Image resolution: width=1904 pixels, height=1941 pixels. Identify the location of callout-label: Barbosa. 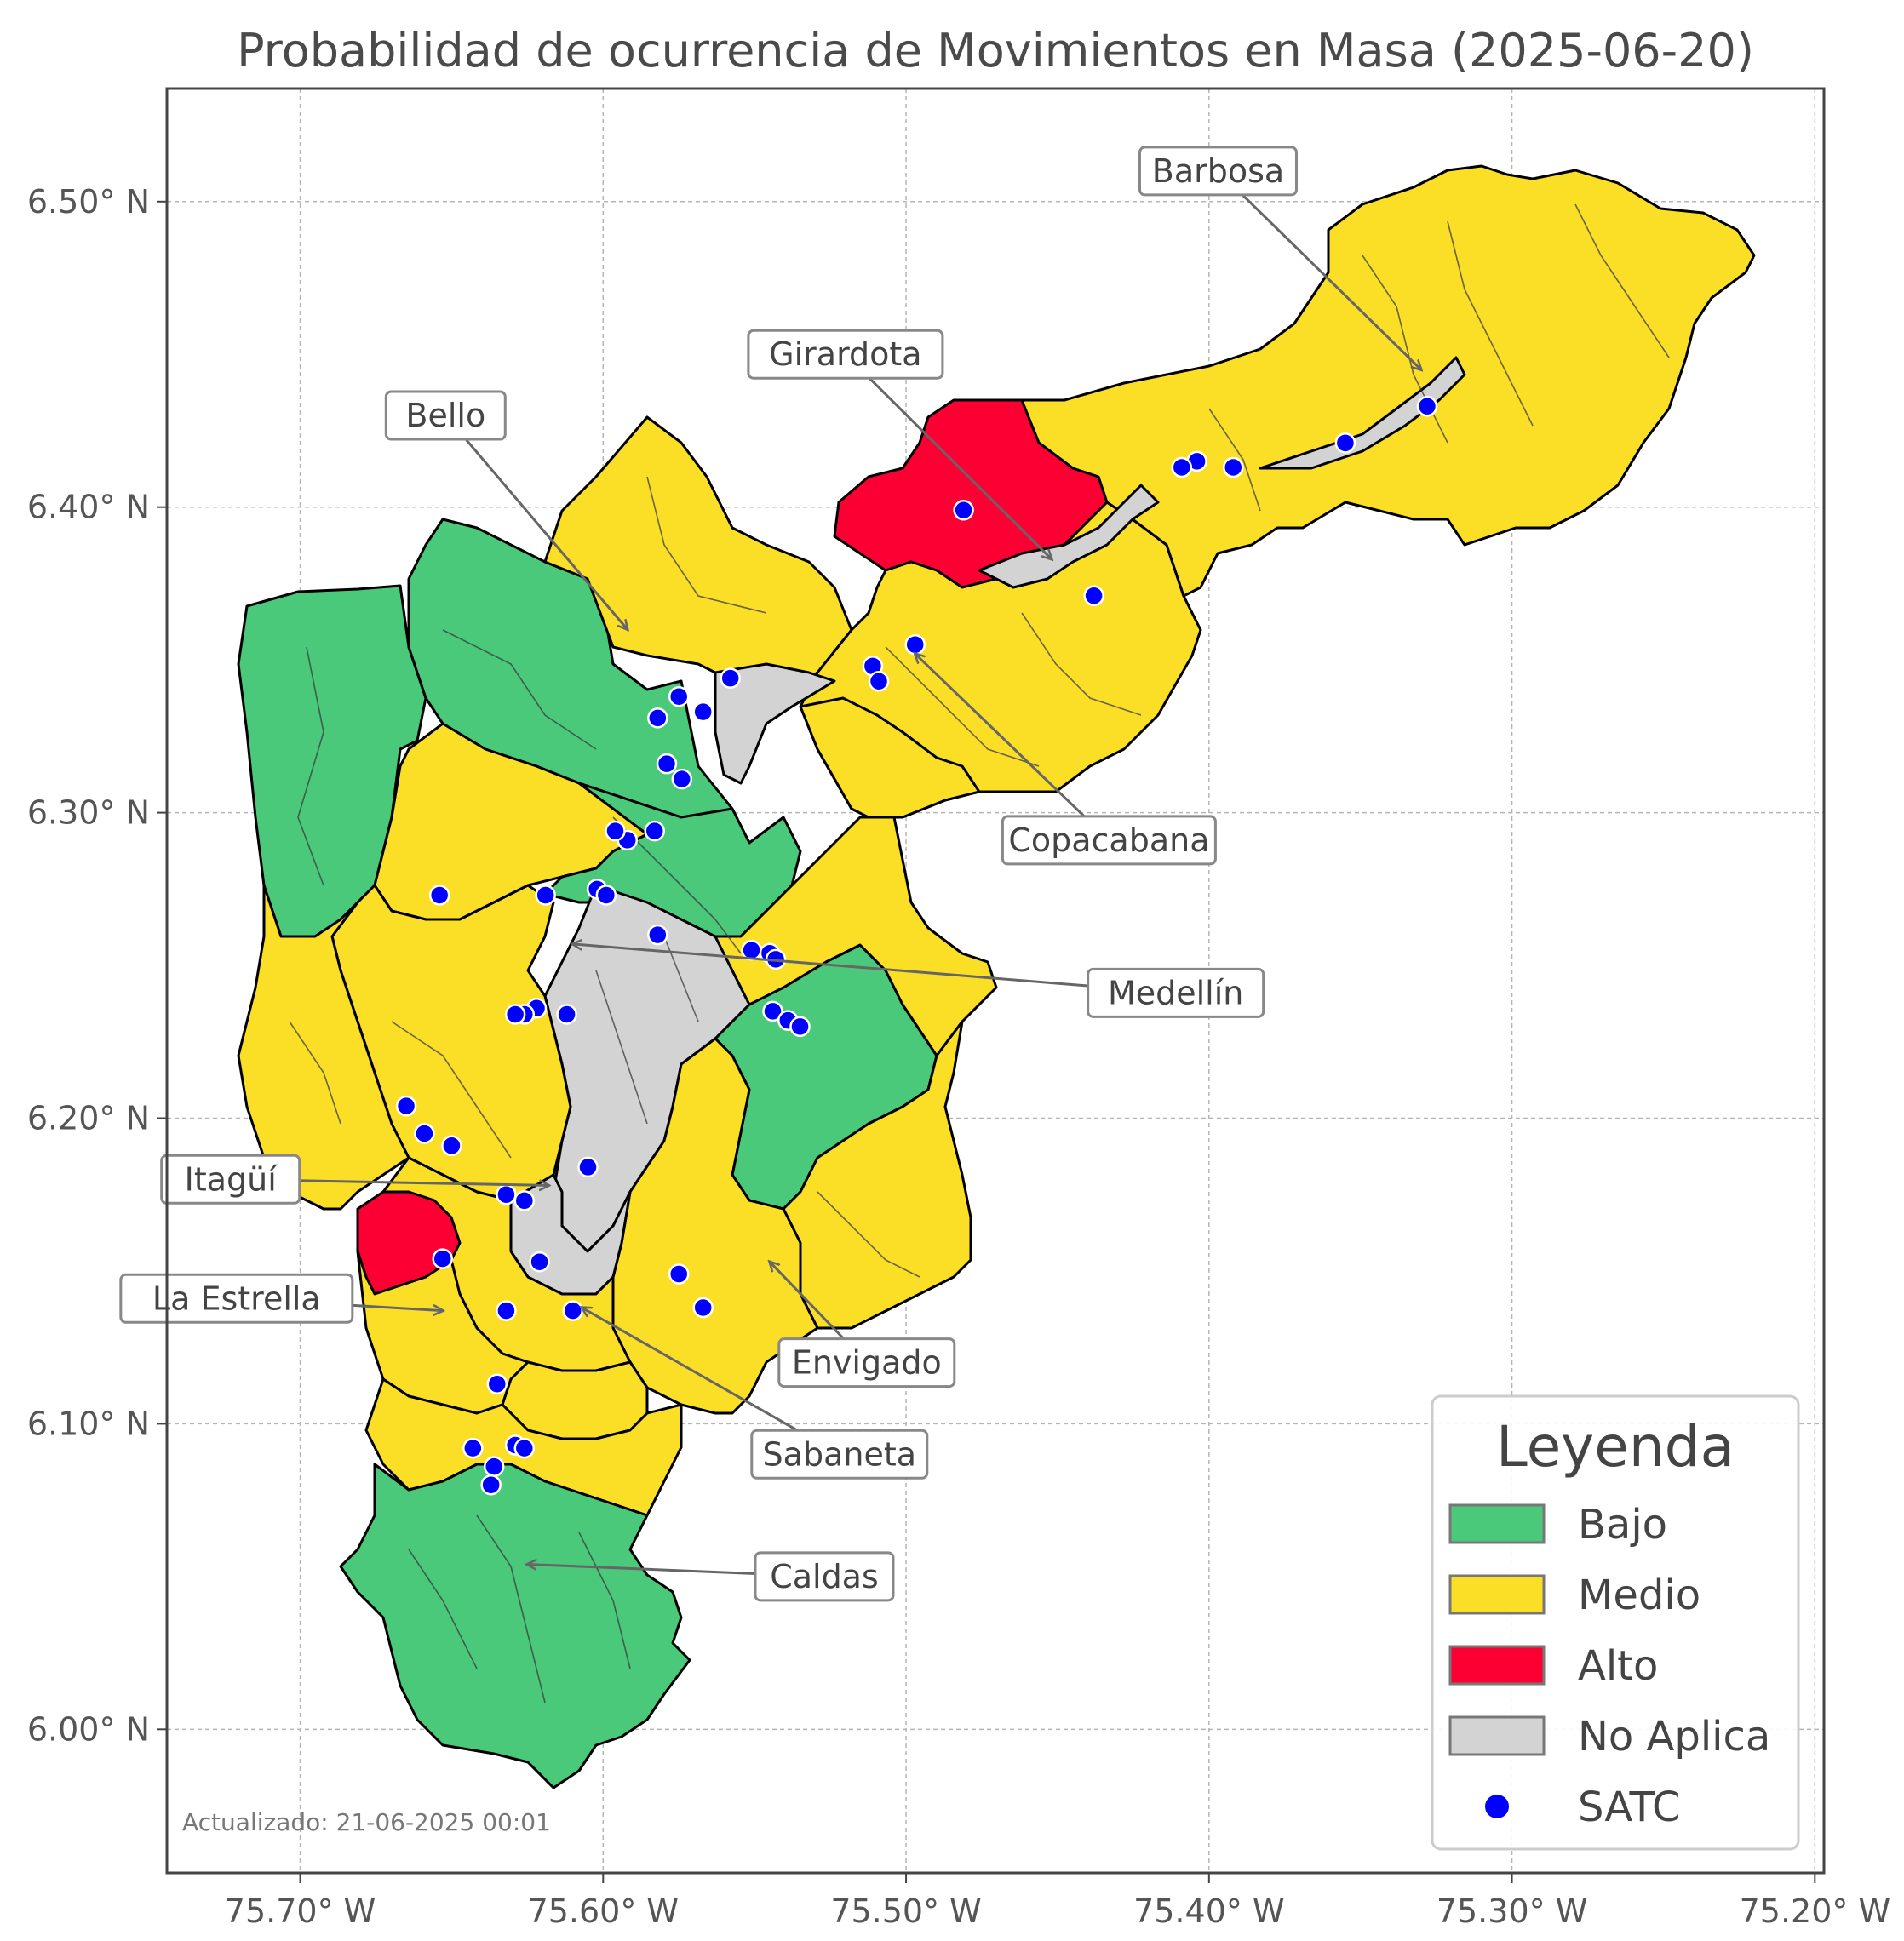
(1218, 171).